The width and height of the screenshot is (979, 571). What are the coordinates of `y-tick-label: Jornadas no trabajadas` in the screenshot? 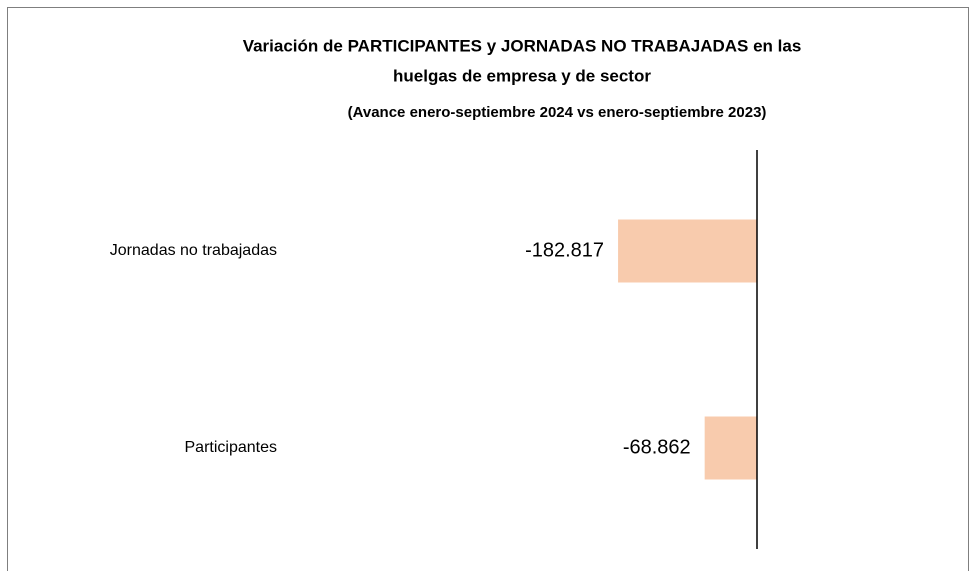 It's located at (193, 250).